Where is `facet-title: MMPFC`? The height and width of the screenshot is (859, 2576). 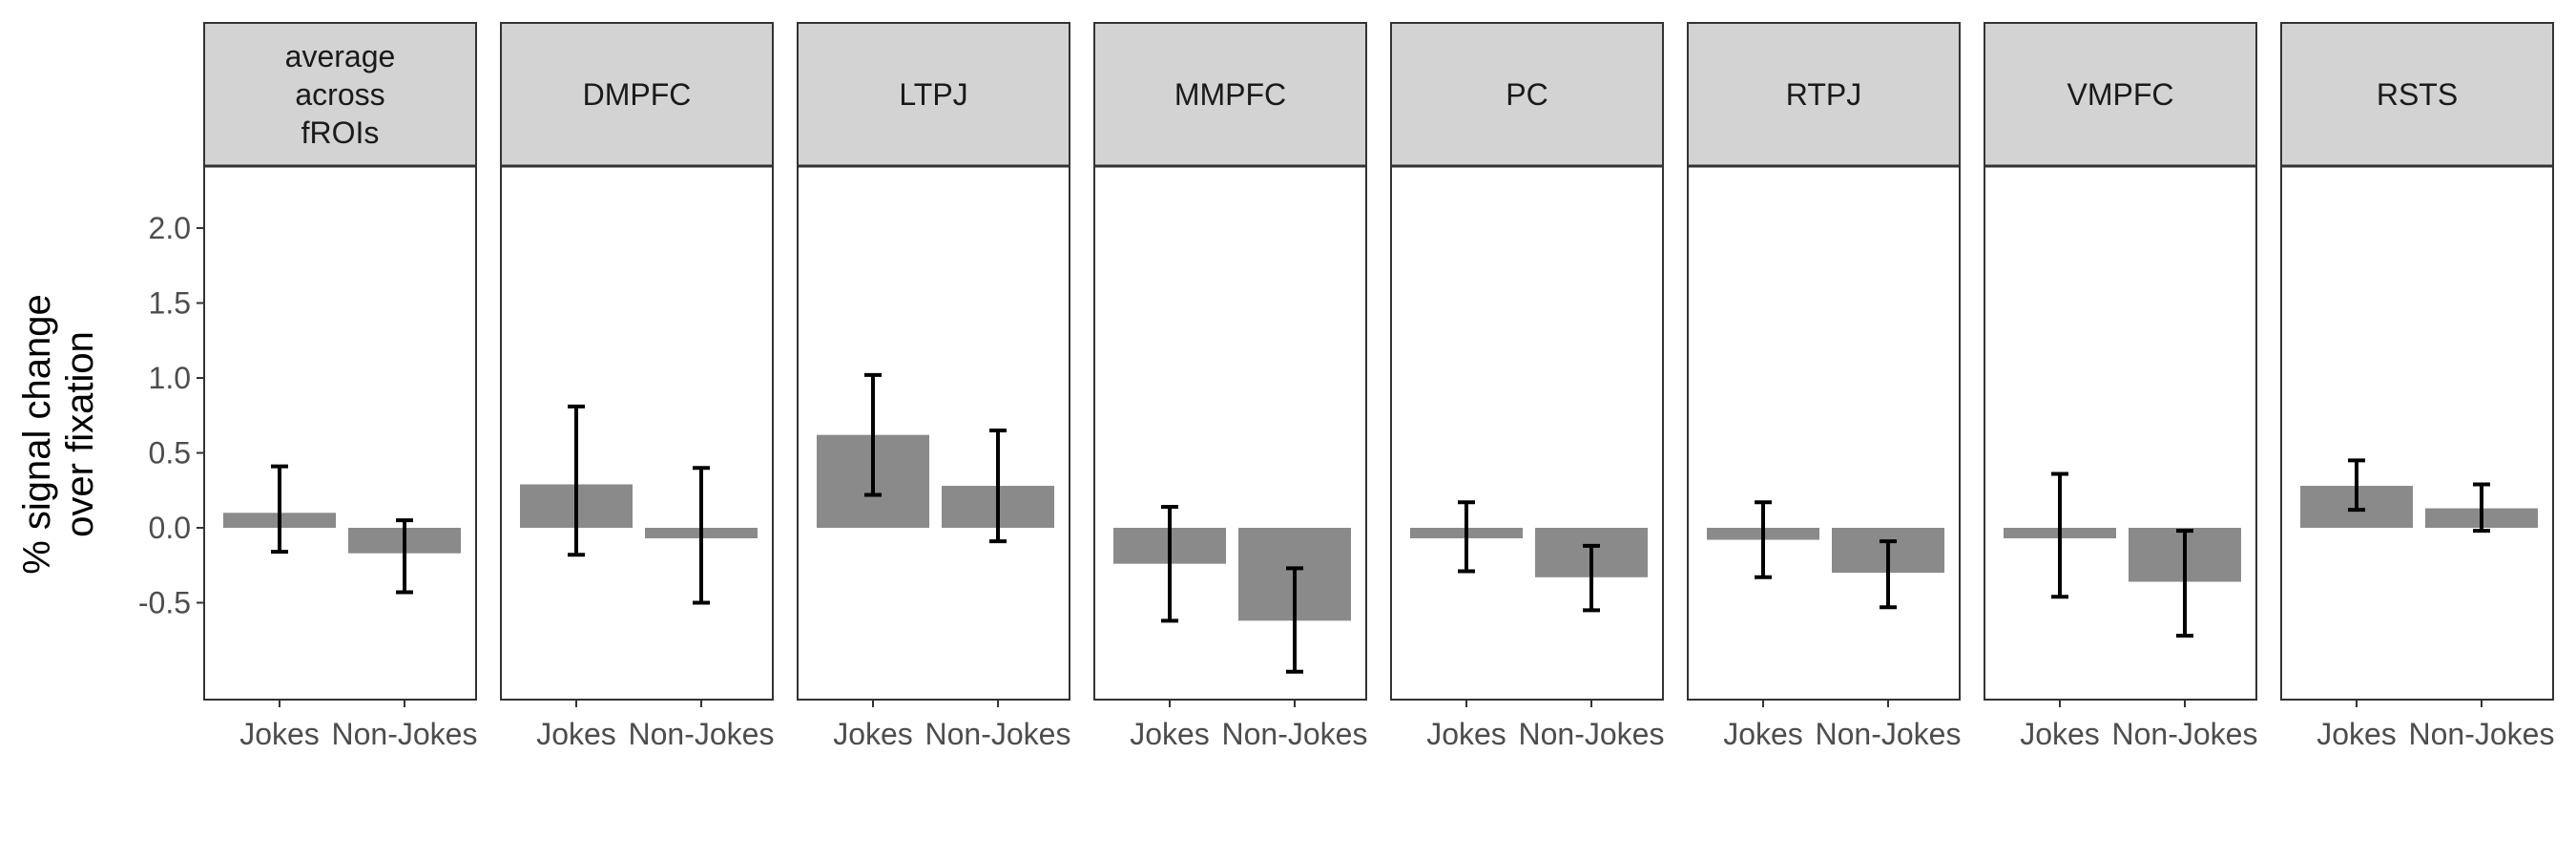
facet-title: MMPFC is located at coordinates (1230, 94).